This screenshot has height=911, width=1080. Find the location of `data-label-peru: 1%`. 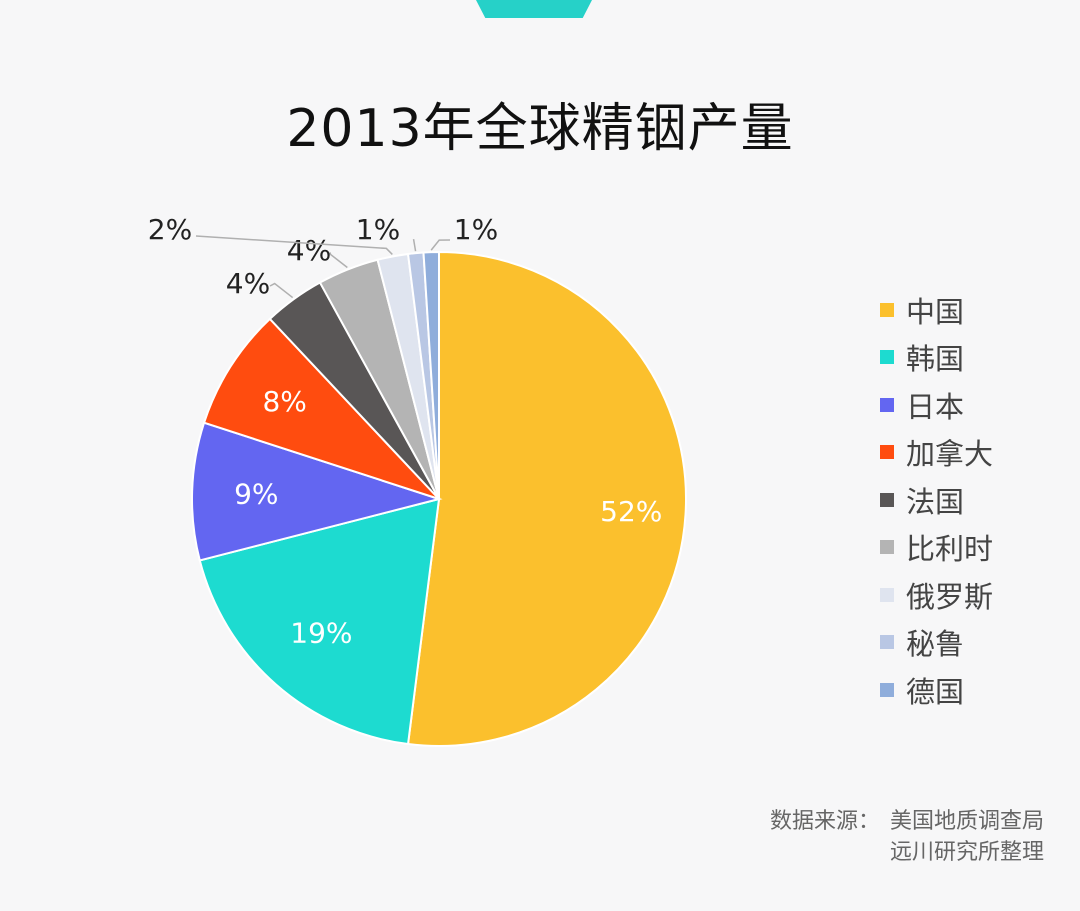

data-label-peru: 1% is located at coordinates (378, 229).